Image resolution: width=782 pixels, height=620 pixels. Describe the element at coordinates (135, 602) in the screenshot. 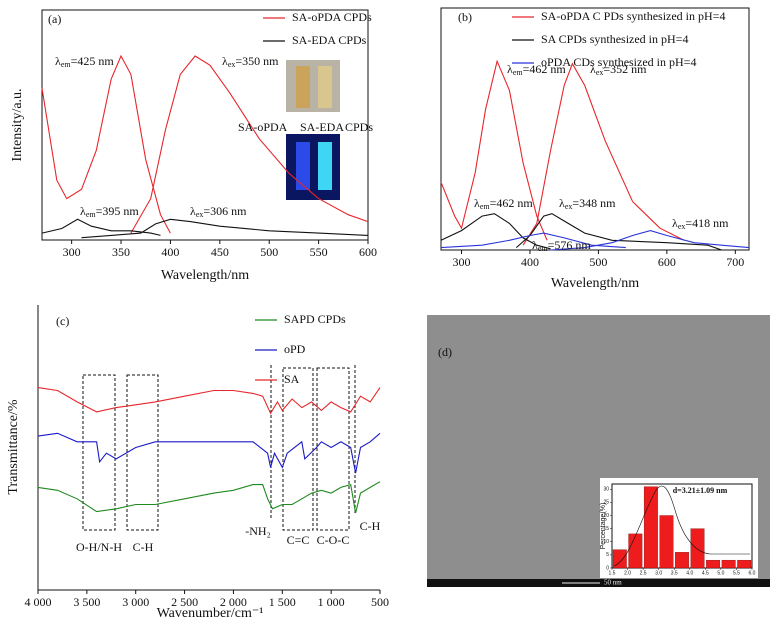

I see `x-tick-label: 3 000` at that location.